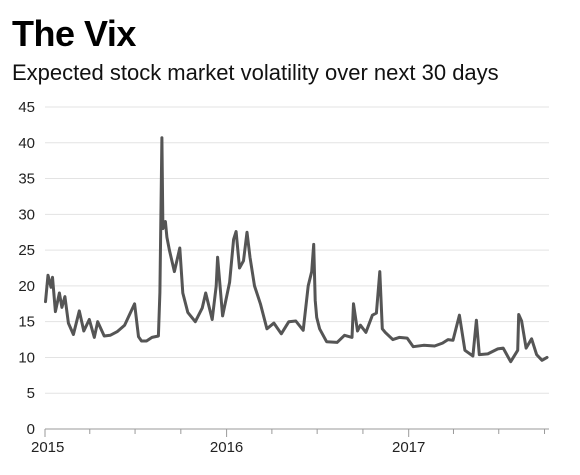 This screenshot has height=475, width=580. What do you see at coordinates (47, 447) in the screenshot?
I see `x-tick-label: 2015` at bounding box center [47, 447].